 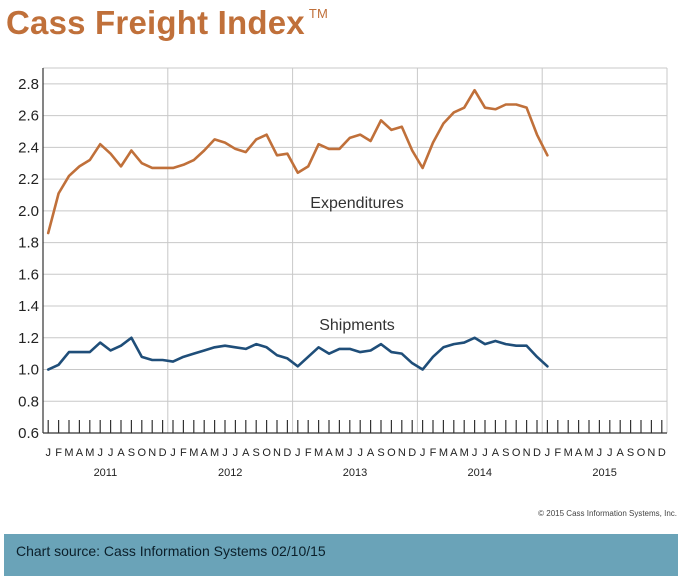 What do you see at coordinates (356, 203) in the screenshot?
I see `series-label-expenditures: Expenditures` at bounding box center [356, 203].